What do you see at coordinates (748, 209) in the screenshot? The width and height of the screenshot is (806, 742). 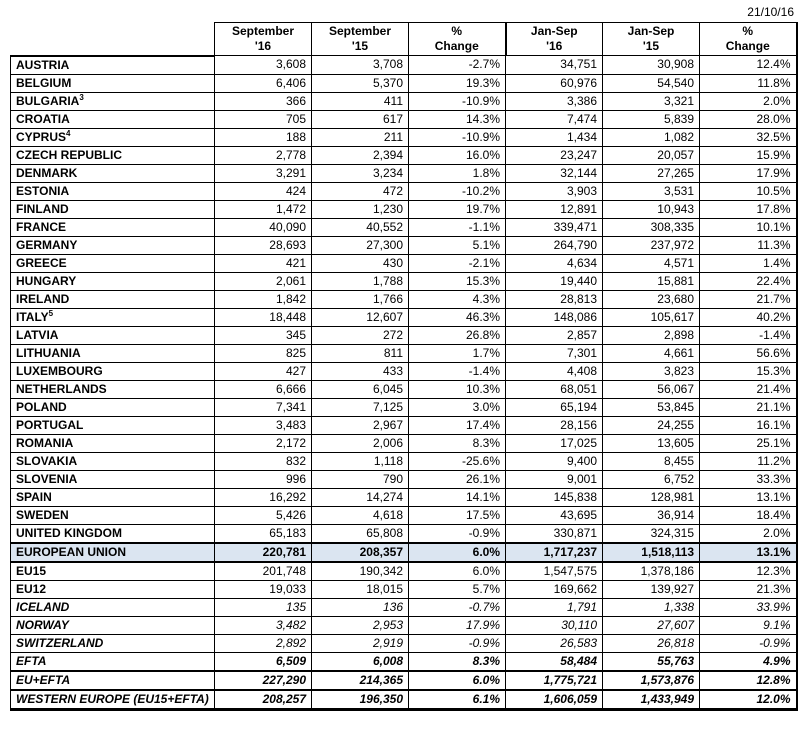 I see `value-cell: 17.8%` at bounding box center [748, 209].